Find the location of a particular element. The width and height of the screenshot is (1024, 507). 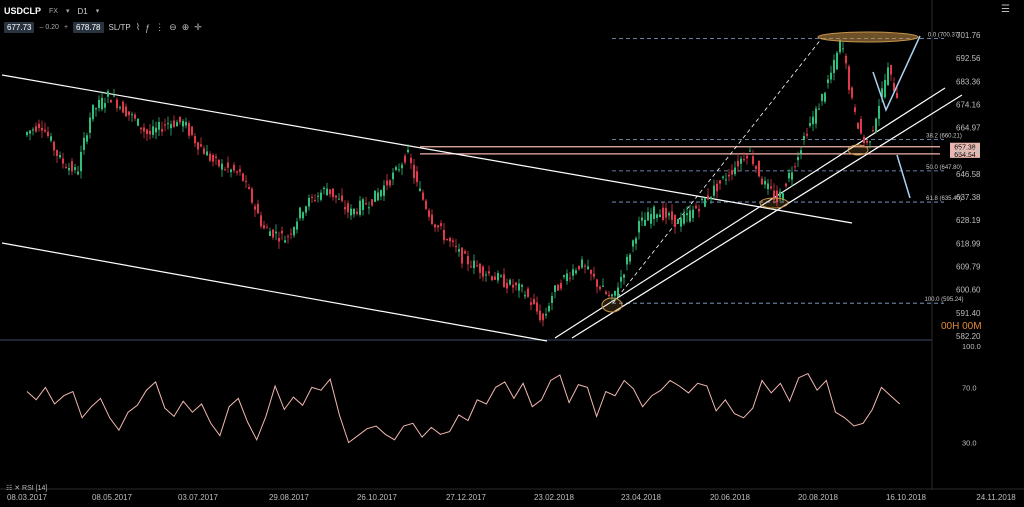

y-tick-label: 637.38 is located at coordinates (968, 197).